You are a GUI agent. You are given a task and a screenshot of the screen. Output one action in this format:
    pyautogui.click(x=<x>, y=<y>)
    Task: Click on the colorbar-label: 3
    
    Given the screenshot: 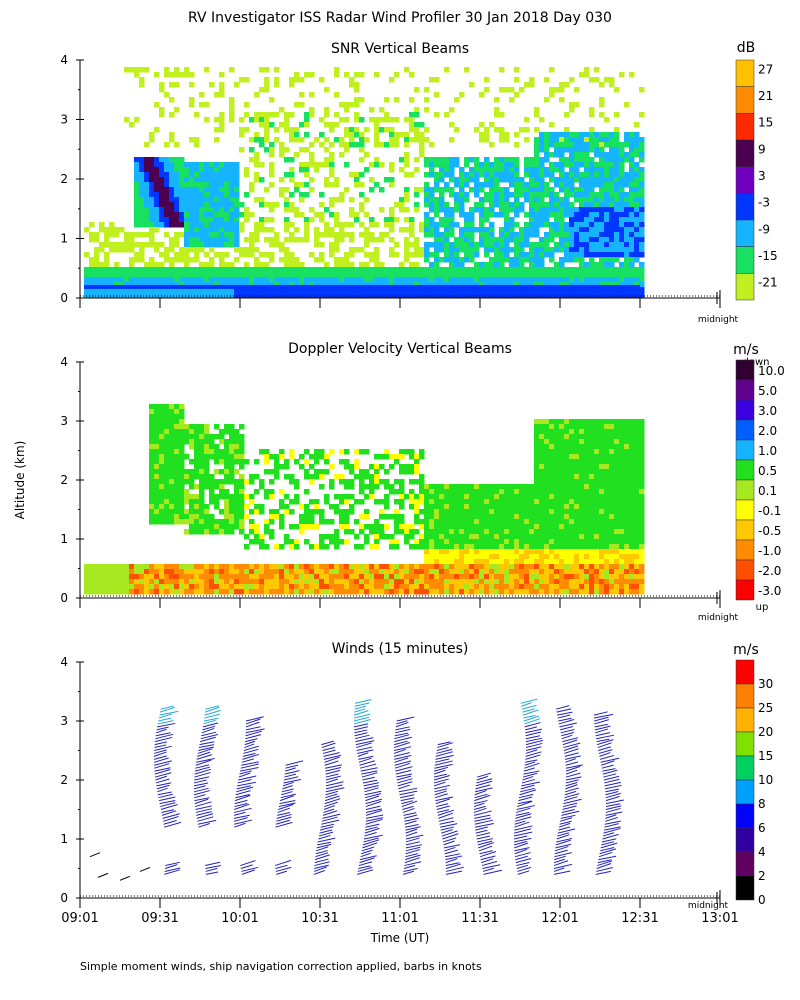 What is the action you would take?
    pyautogui.click(x=762, y=176)
    